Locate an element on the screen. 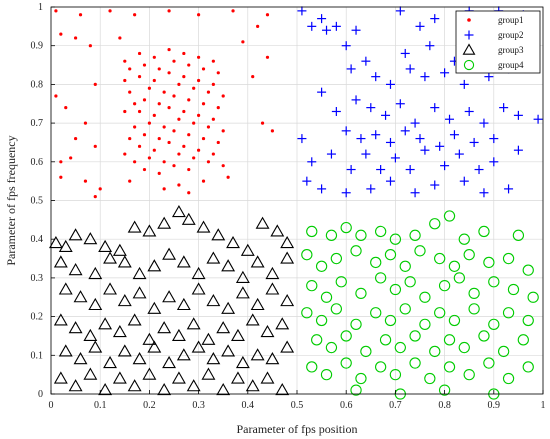 The image size is (550, 439). x-tick-label-2: 0.2 is located at coordinates (149, 405).